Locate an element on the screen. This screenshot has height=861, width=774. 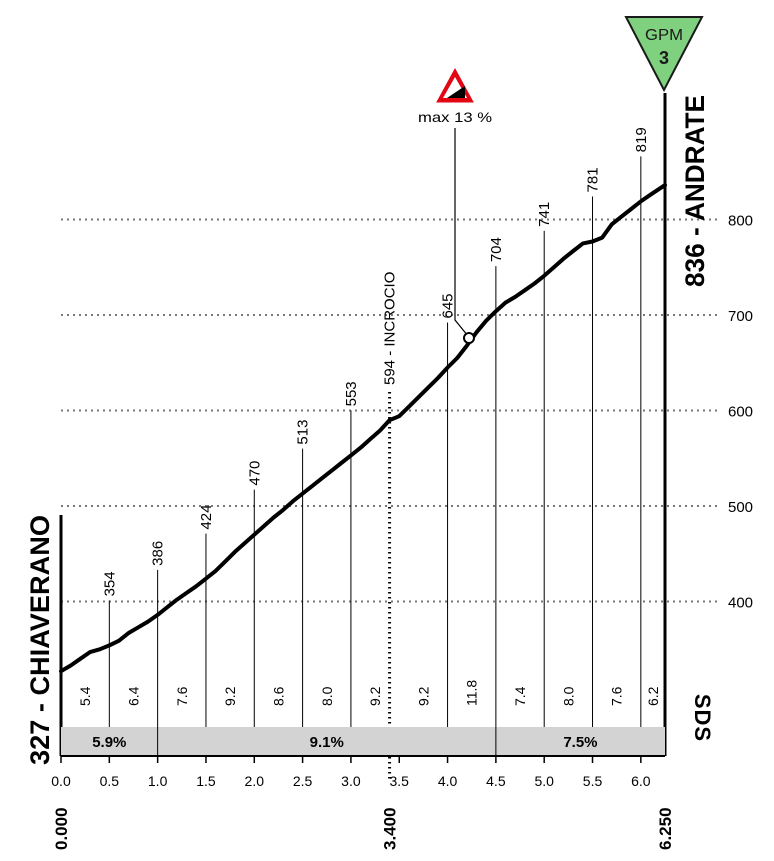
waypoint-label: 513 is located at coordinates (303, 432).